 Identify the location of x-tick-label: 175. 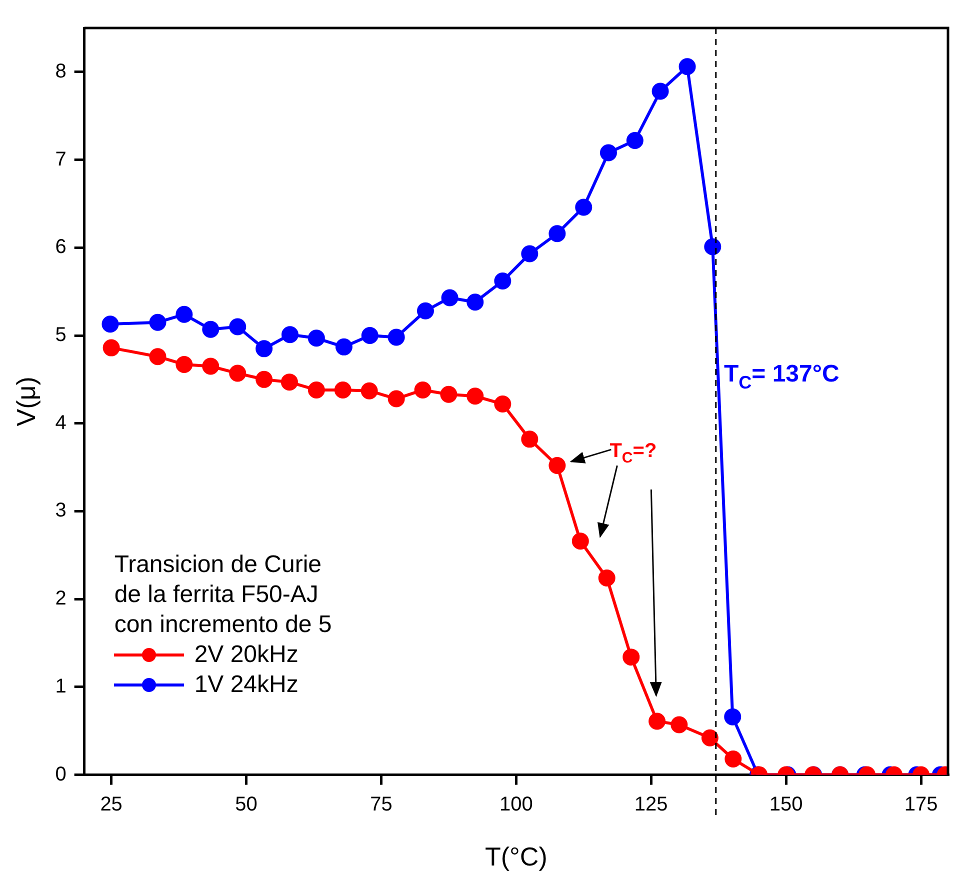
(921, 804).